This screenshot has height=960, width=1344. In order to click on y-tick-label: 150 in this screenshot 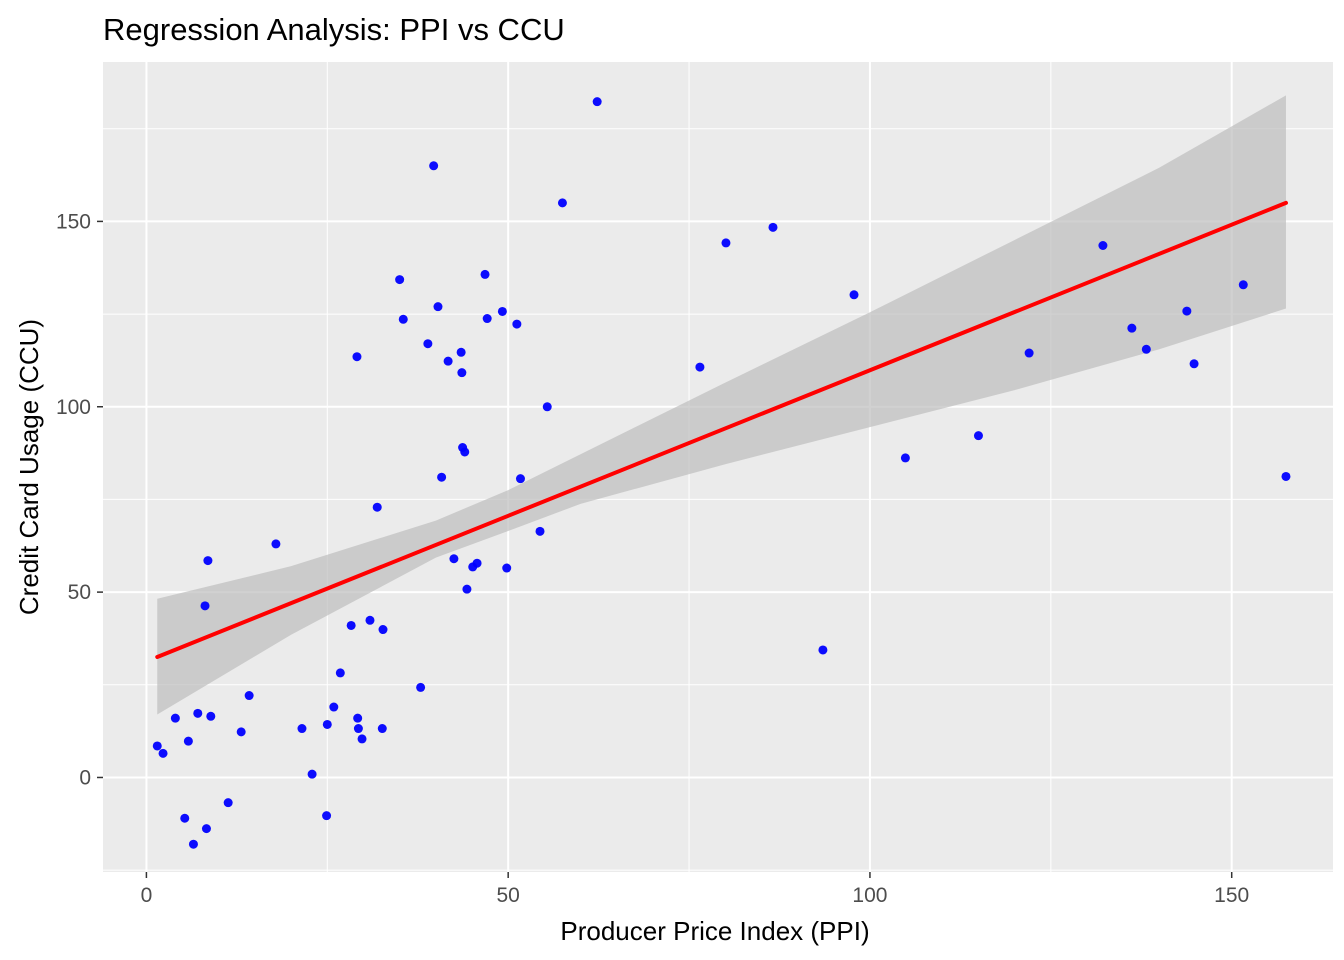, I will do `click(73, 221)`.